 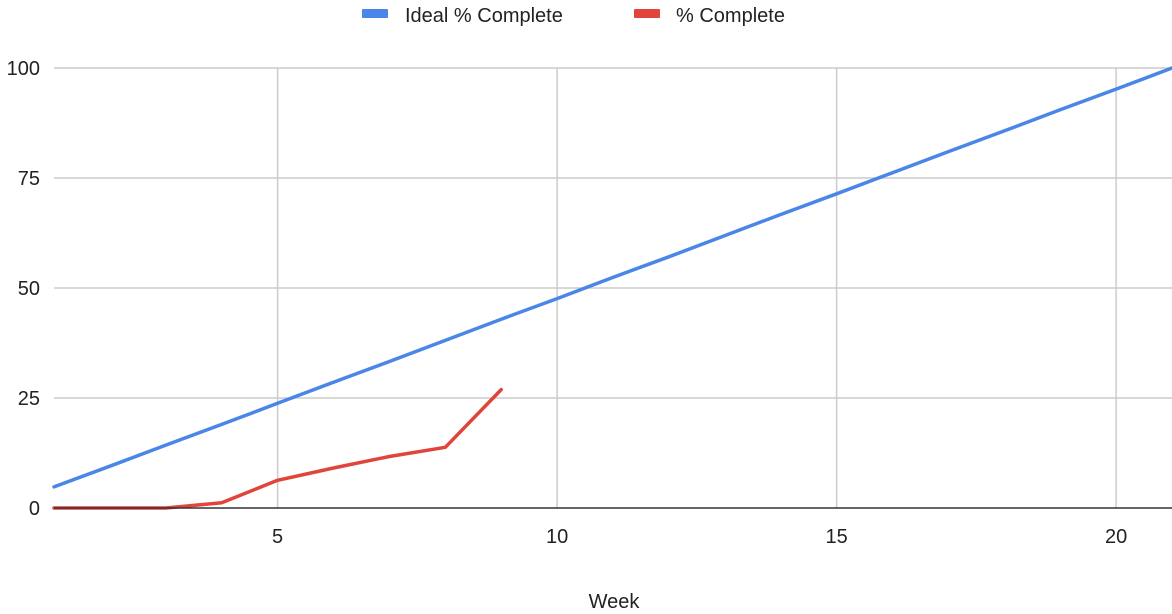 What do you see at coordinates (277, 537) in the screenshot?
I see `x-tick-label: 5` at bounding box center [277, 537].